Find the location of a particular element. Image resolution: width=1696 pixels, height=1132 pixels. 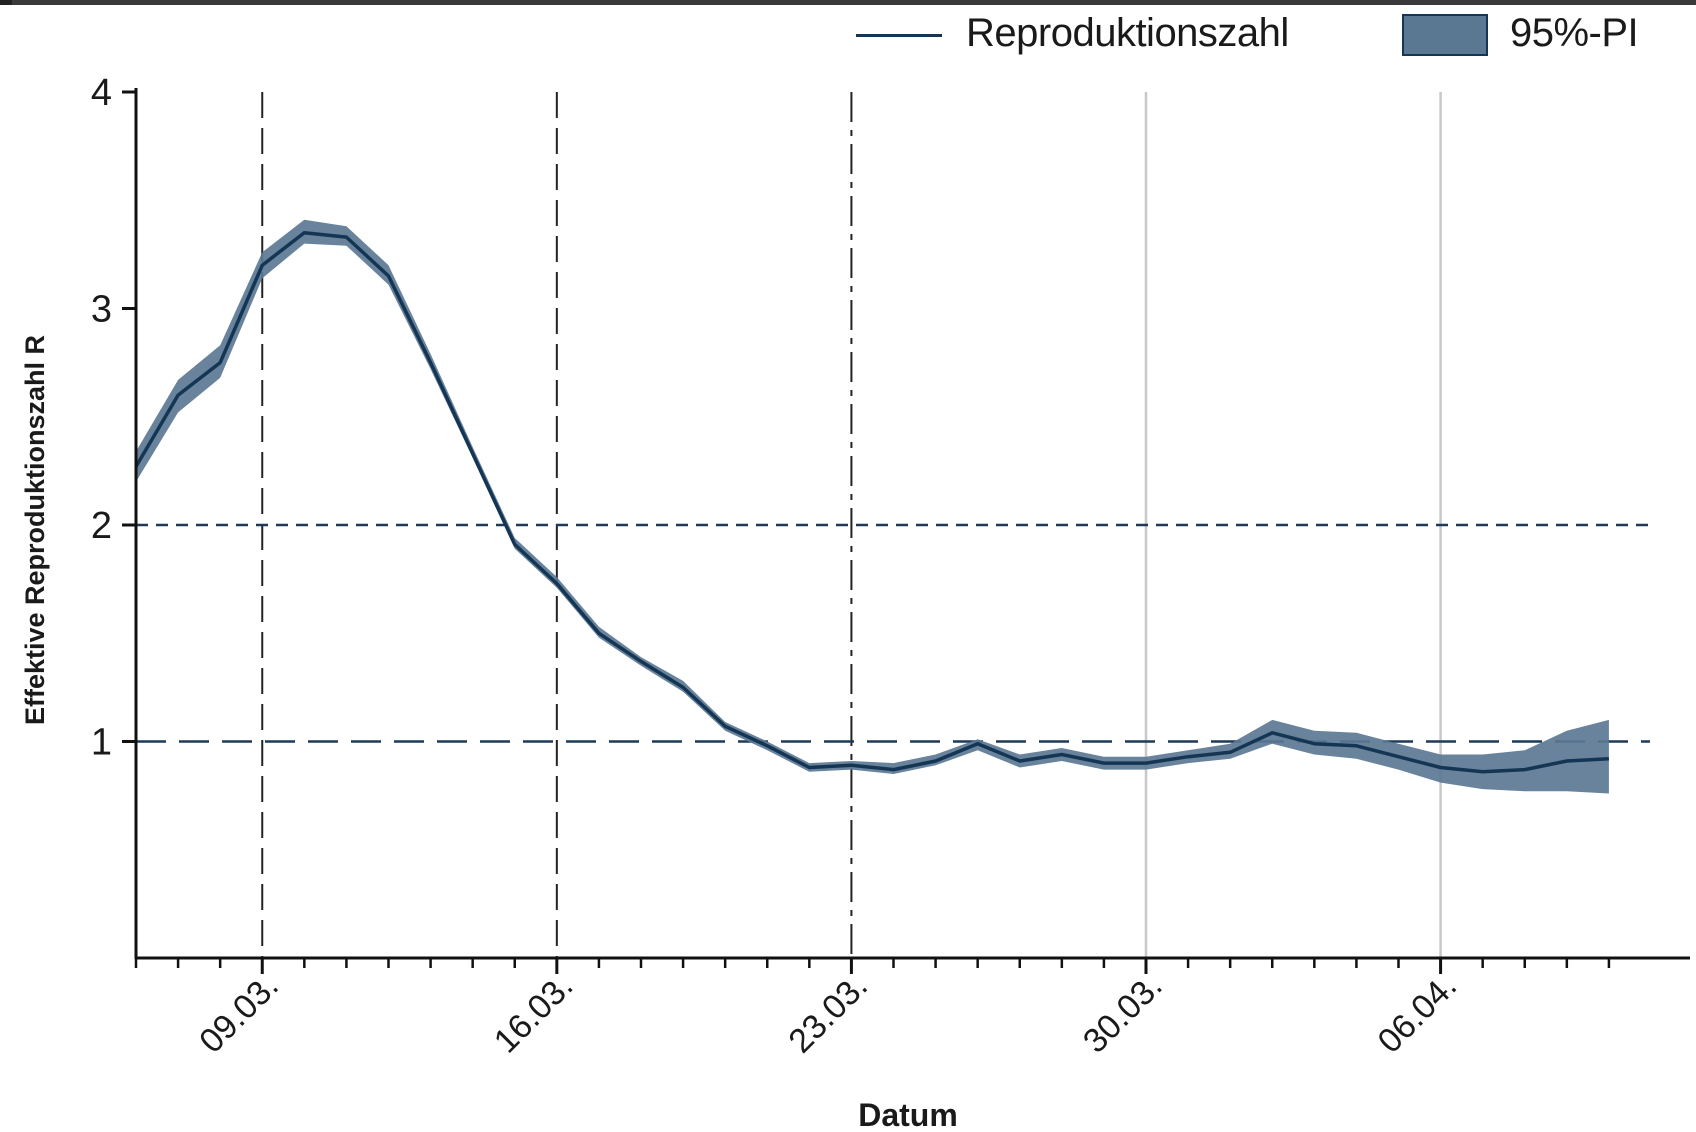

legend-band-swatch is located at coordinates (1445, 35).